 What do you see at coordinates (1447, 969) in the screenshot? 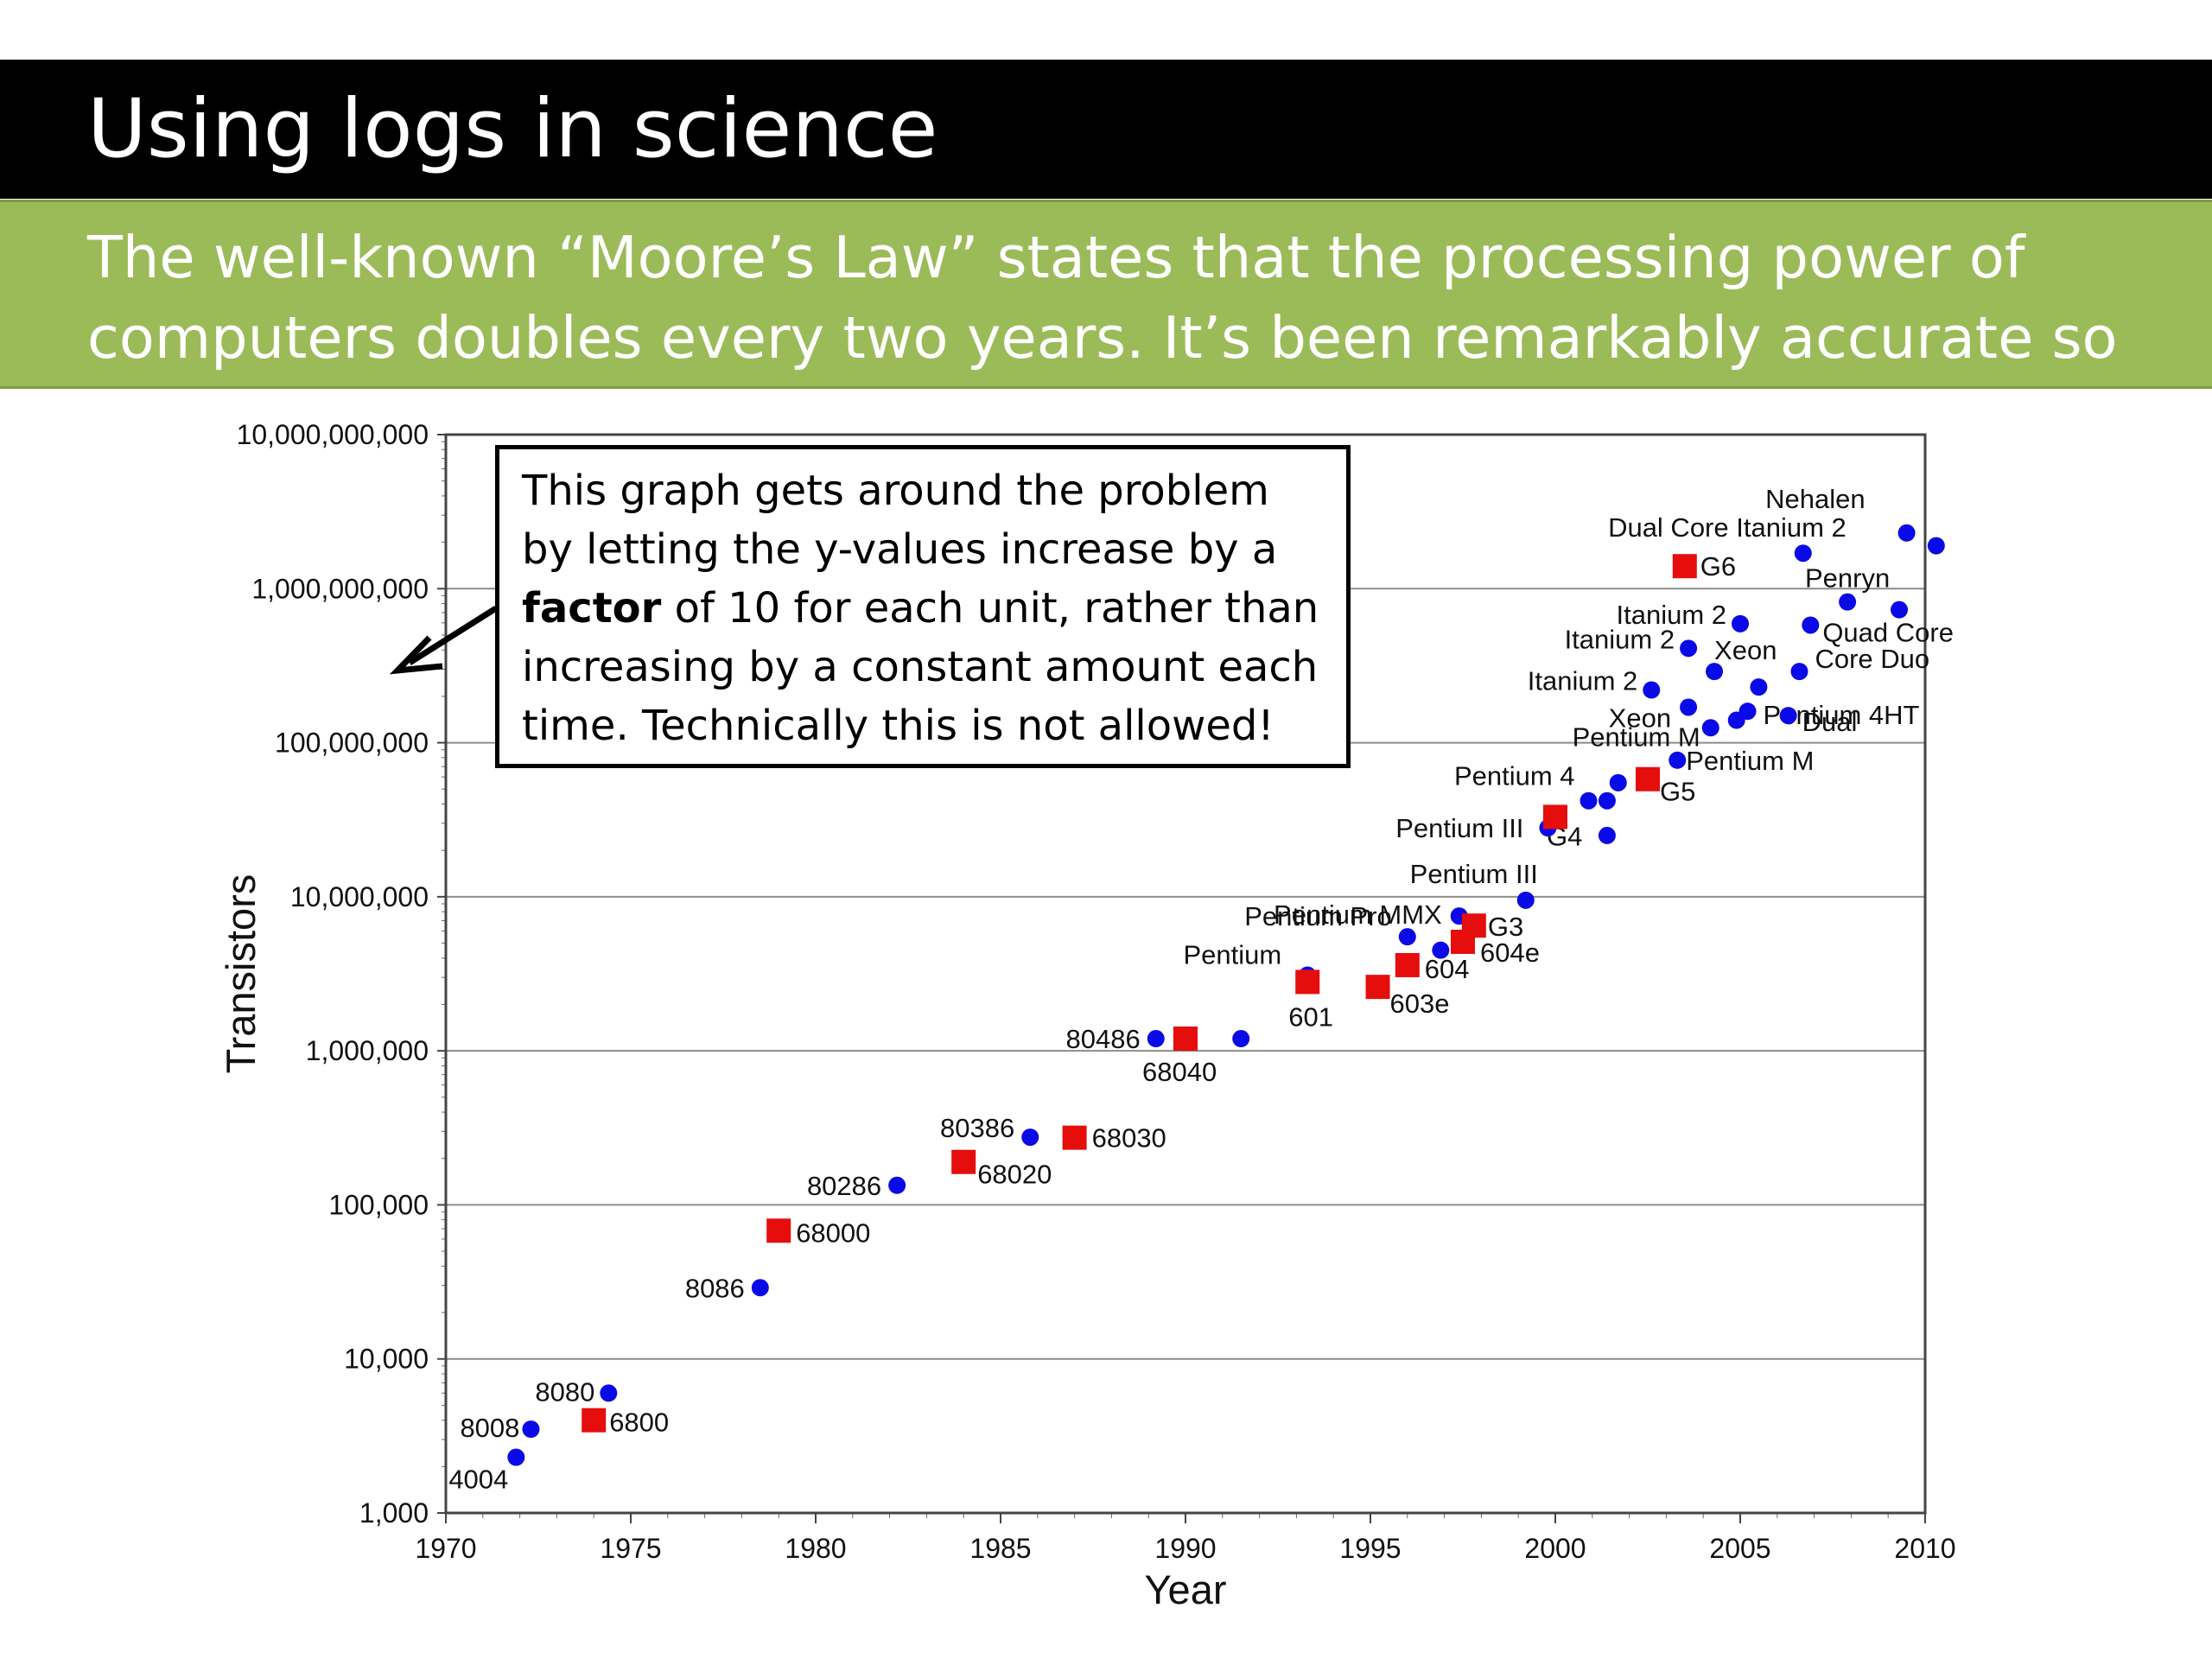
I see `point-label: 604` at bounding box center [1447, 969].